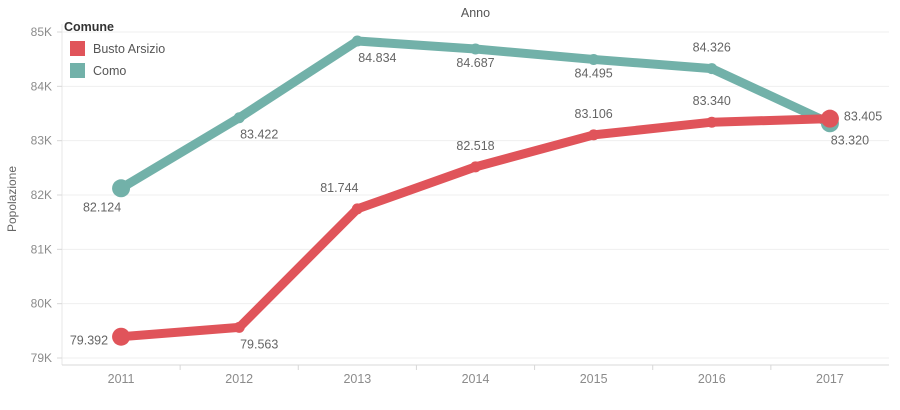 The height and width of the screenshot is (410, 900). What do you see at coordinates (41, 304) in the screenshot?
I see `y-tick-label: 80K` at bounding box center [41, 304].